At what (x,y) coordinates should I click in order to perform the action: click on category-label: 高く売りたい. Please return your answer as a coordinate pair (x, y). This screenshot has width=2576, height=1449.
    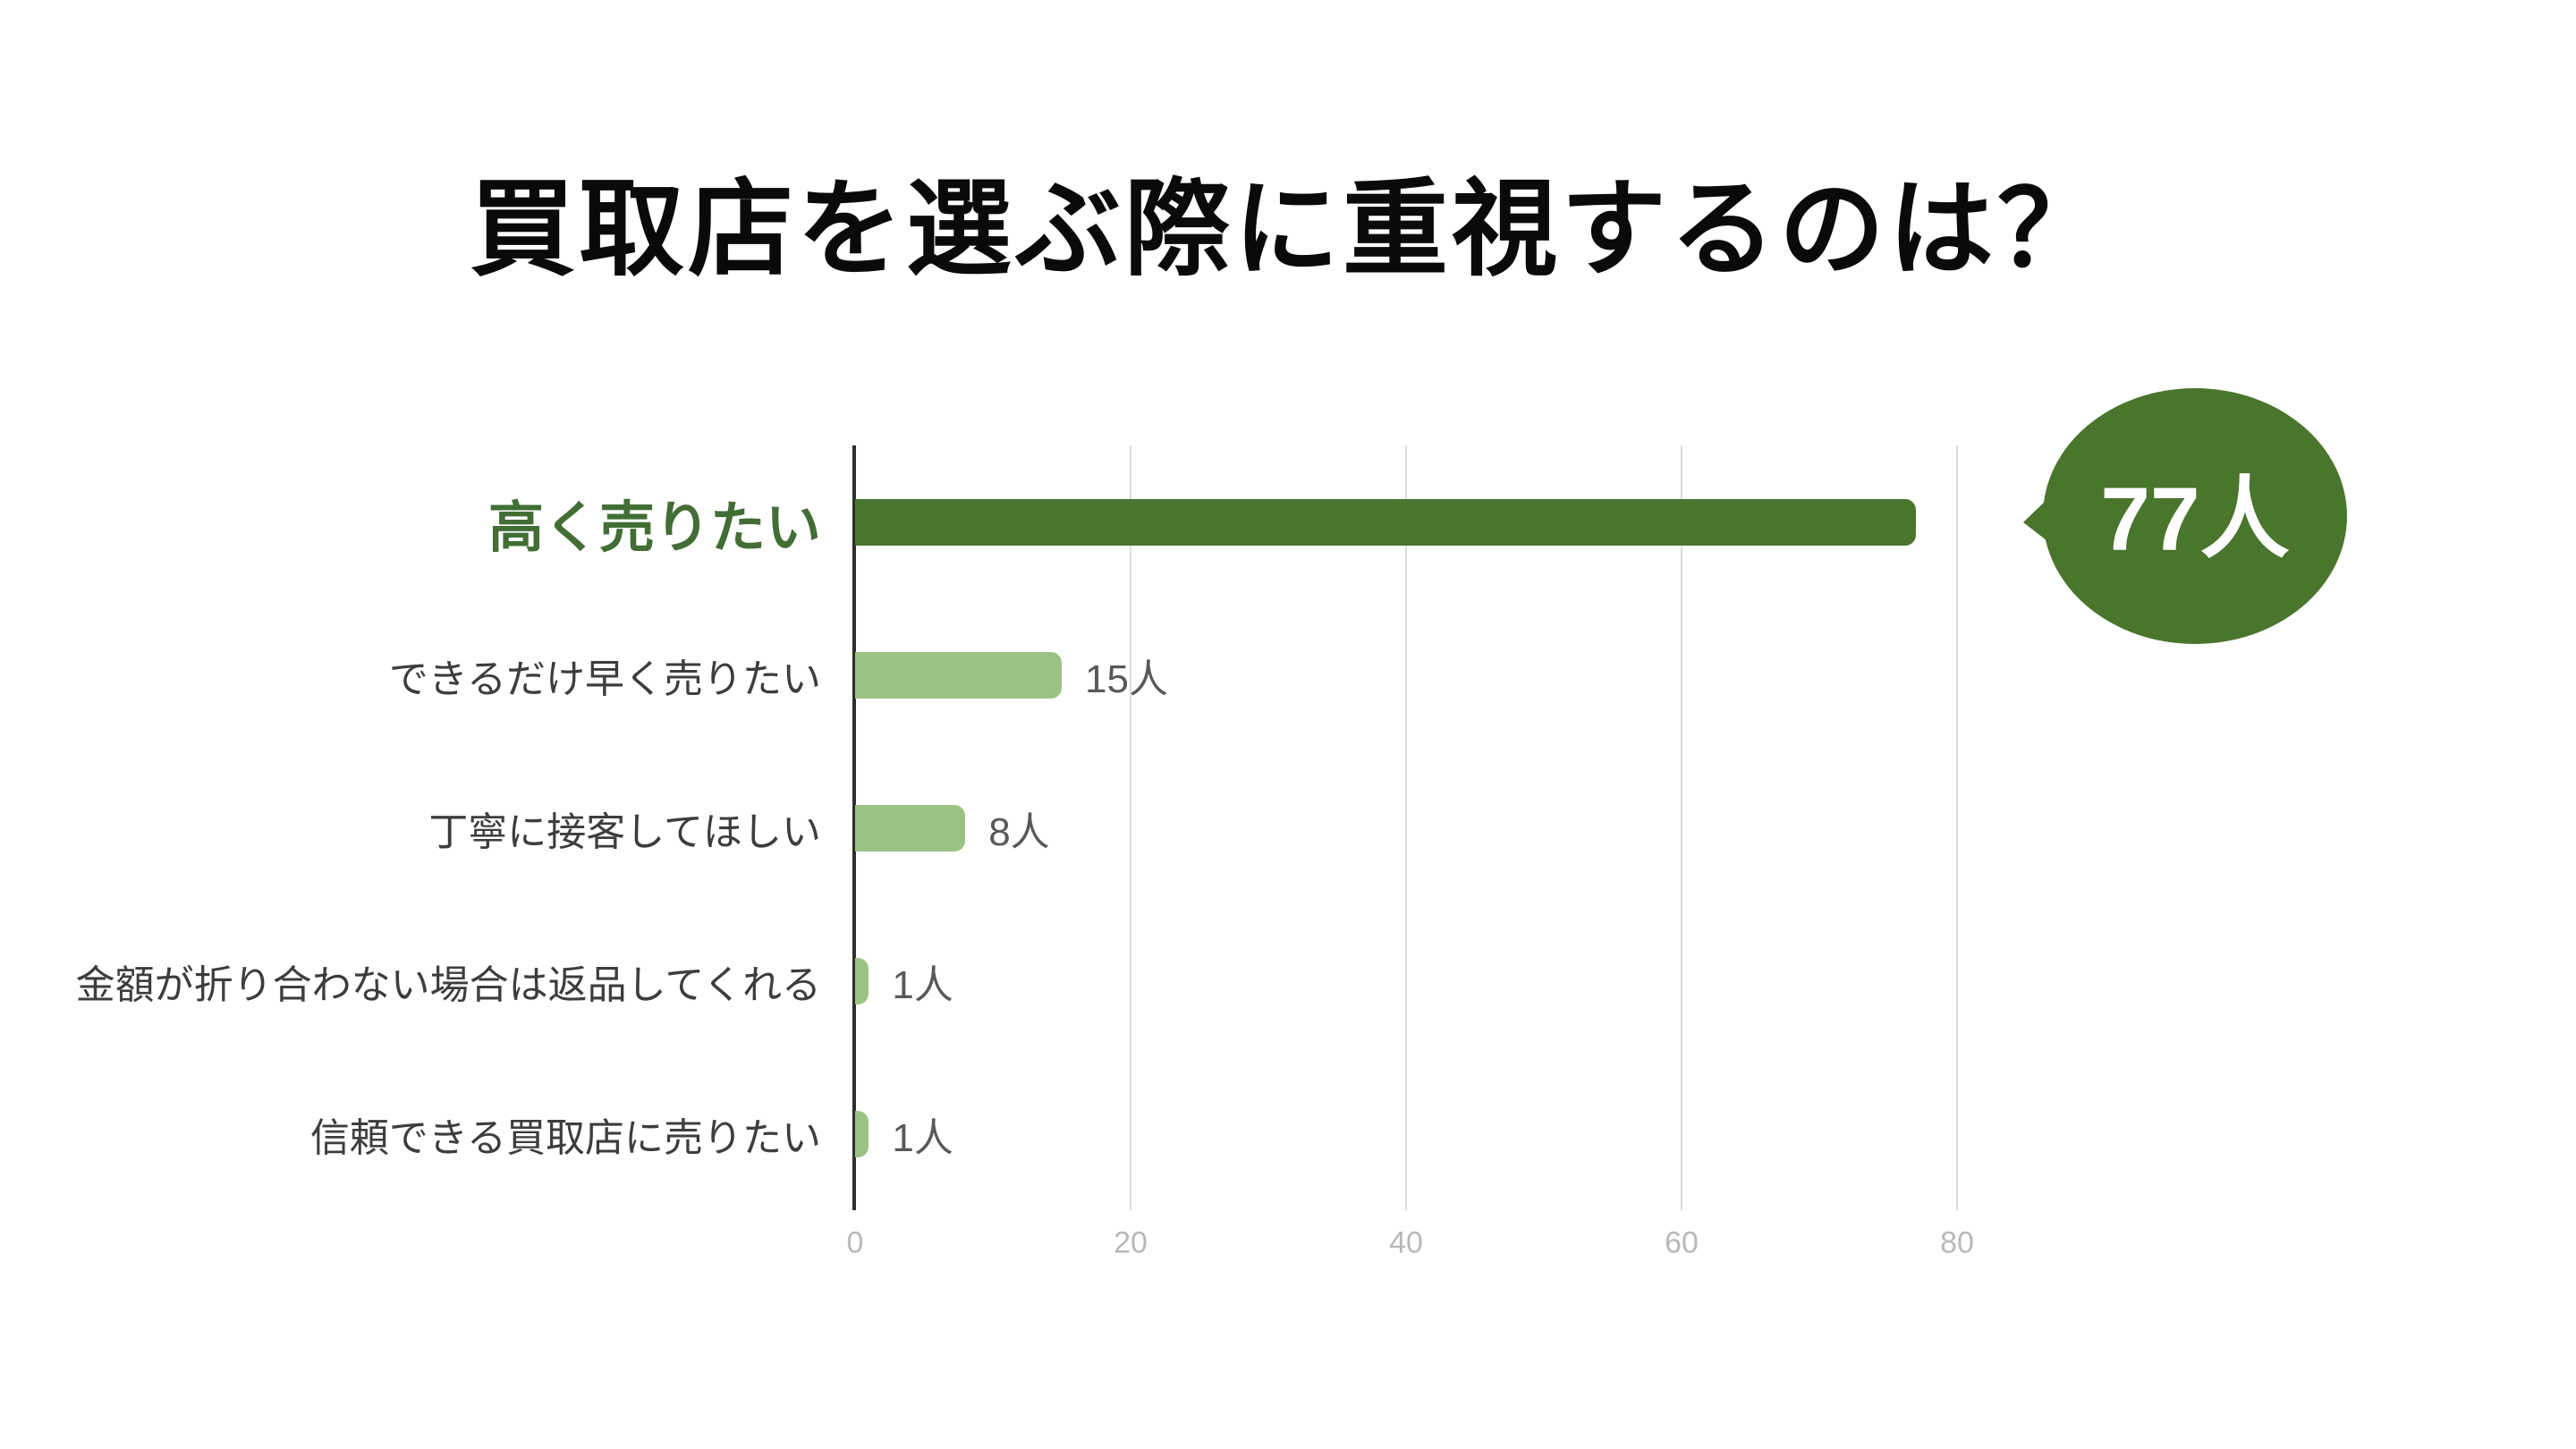
    Looking at the image, I should click on (654, 527).